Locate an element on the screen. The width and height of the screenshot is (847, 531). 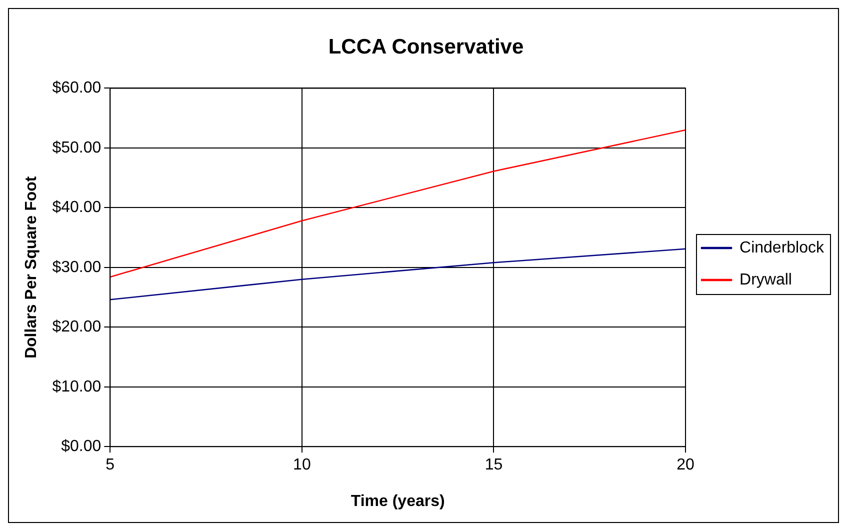
y-tick-label: $0.00 is located at coordinates (81, 447).